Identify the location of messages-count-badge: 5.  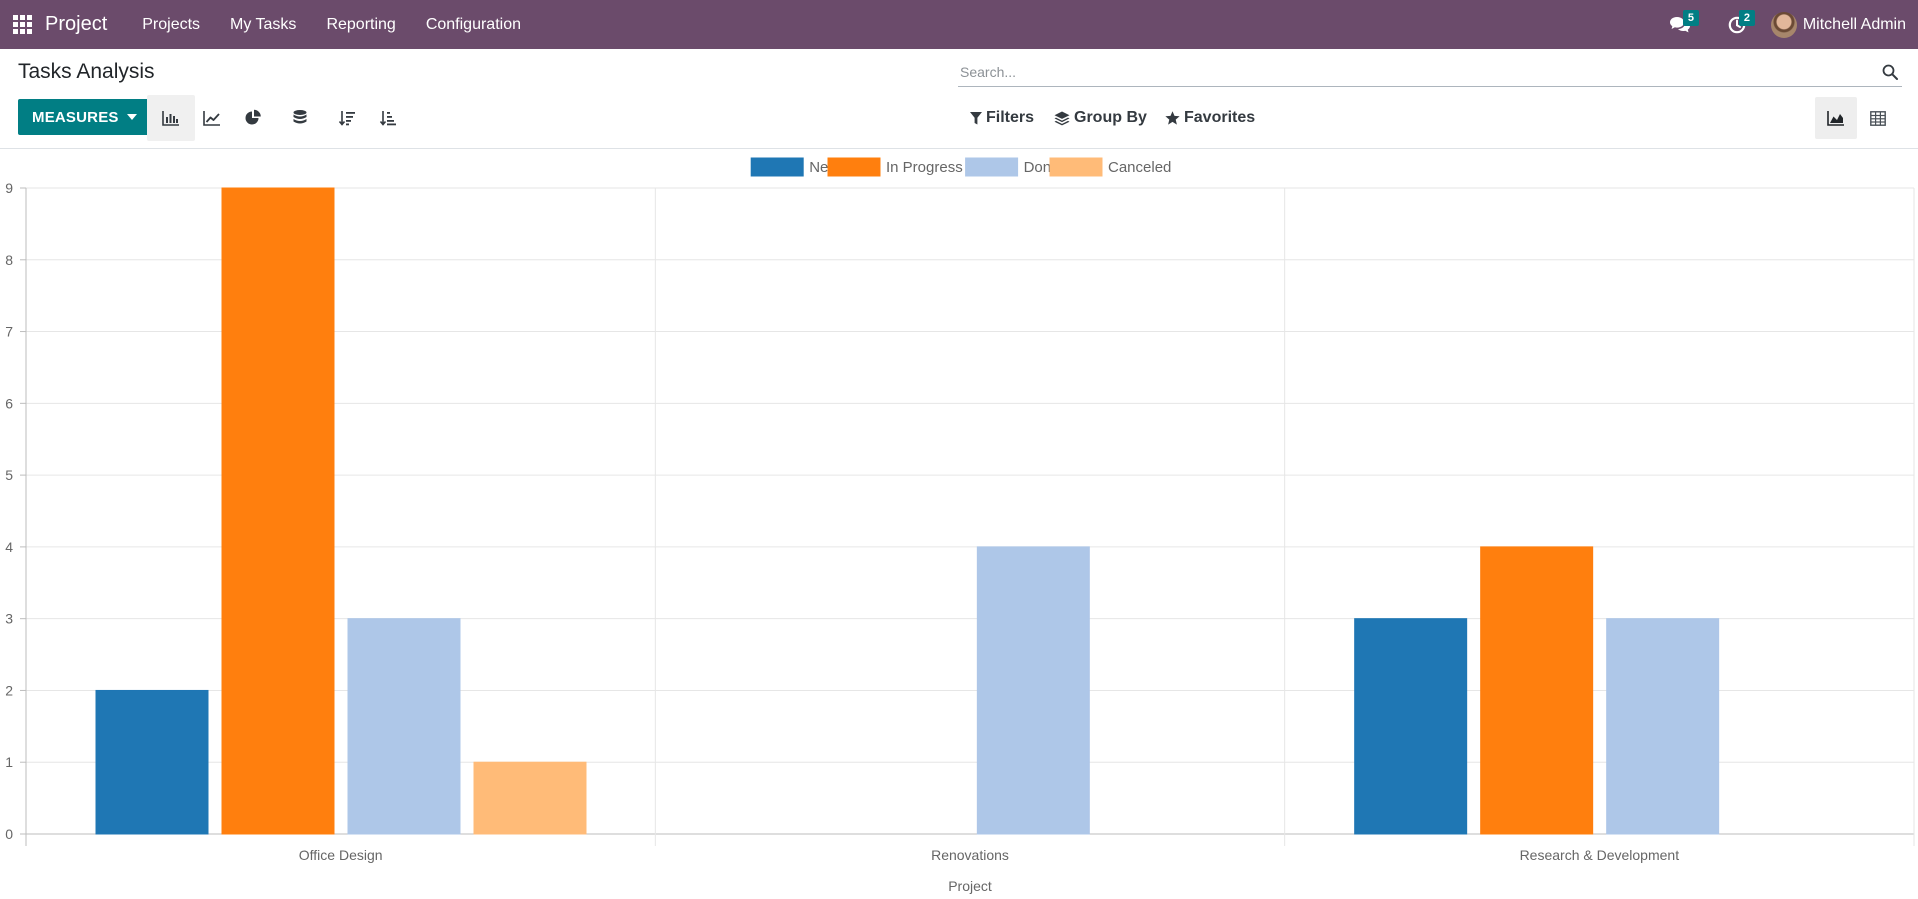
(1690, 18).